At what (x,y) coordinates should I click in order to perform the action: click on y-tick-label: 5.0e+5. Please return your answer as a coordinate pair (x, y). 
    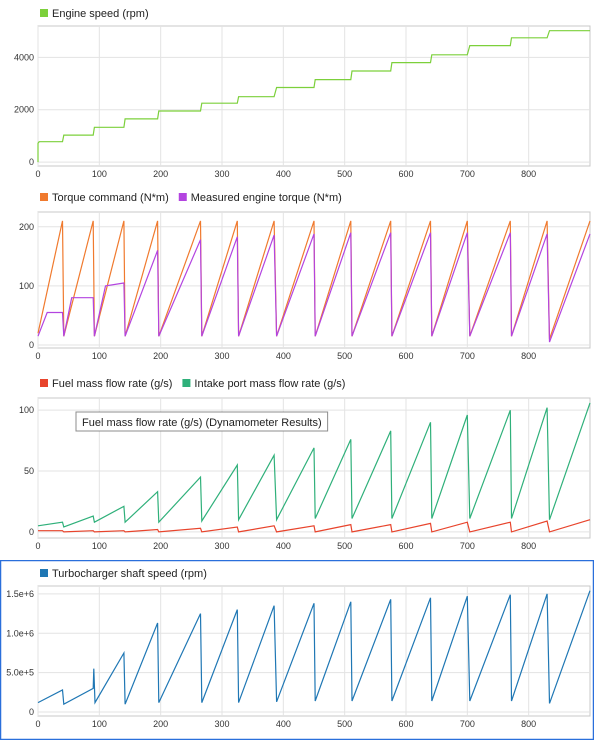
    Looking at the image, I should click on (20, 673).